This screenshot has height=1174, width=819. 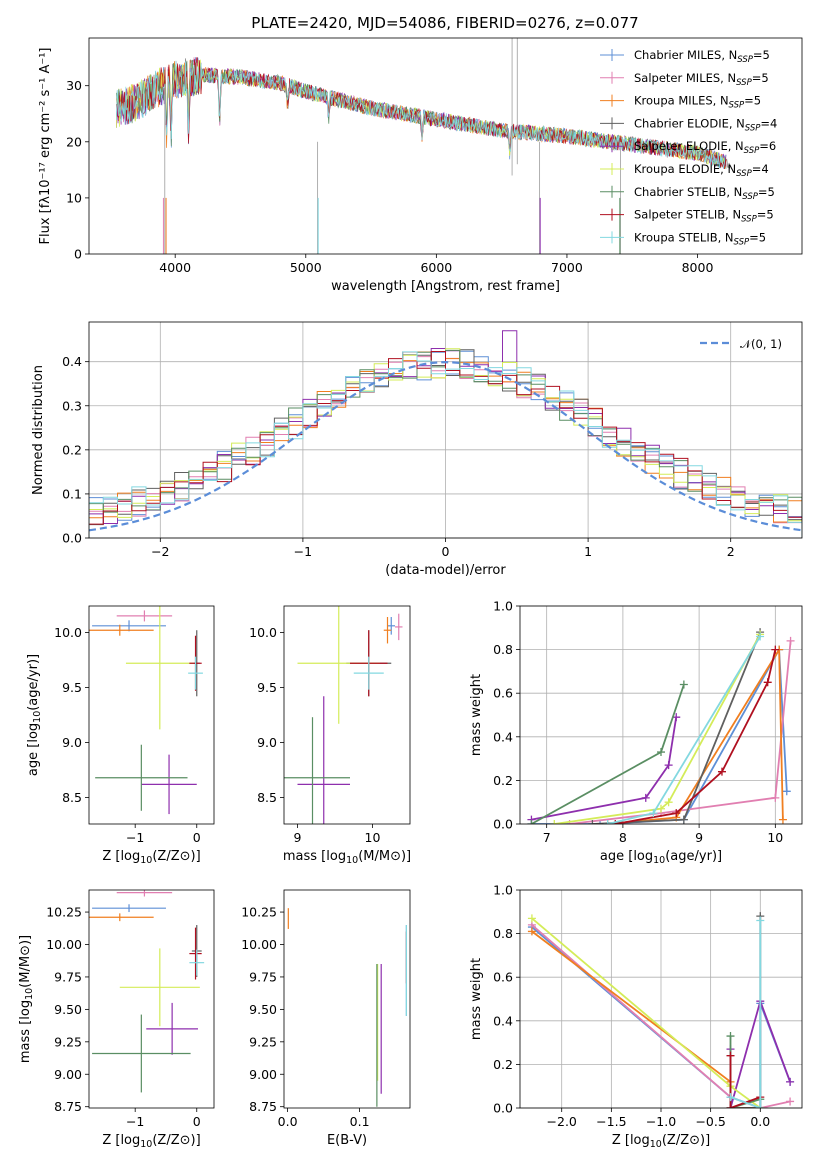 I want to click on x-tick-label: 7000, so click(x=567, y=267).